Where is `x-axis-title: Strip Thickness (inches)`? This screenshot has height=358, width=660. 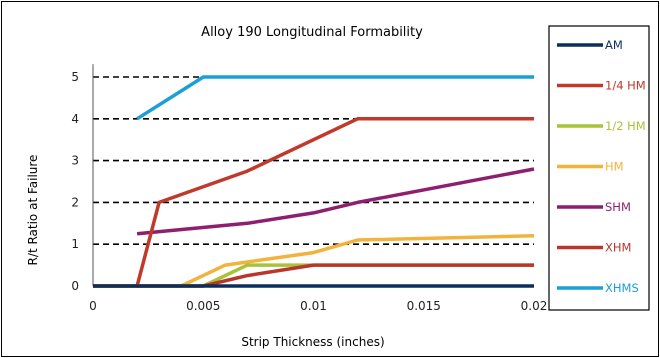
x-axis-title: Strip Thickness (inches) is located at coordinates (312, 342).